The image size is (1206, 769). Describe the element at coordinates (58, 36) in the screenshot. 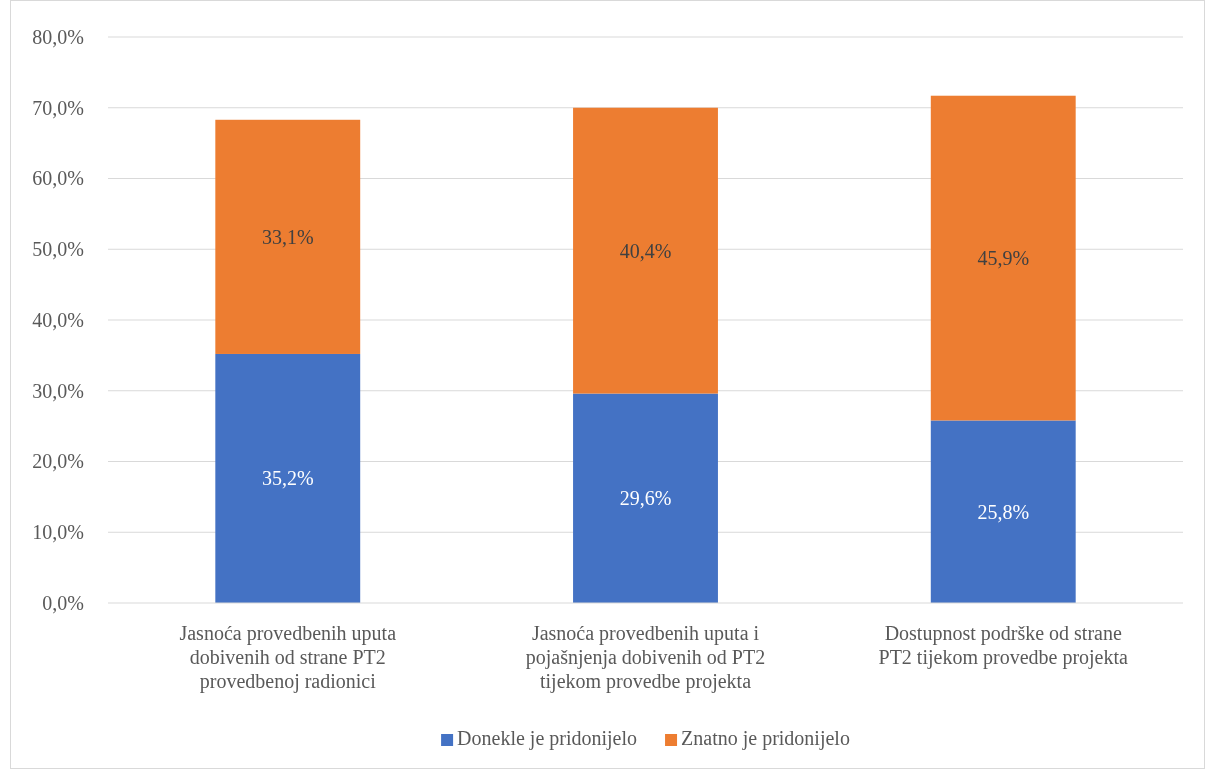

I see `y-tick-label: 80,0%` at that location.